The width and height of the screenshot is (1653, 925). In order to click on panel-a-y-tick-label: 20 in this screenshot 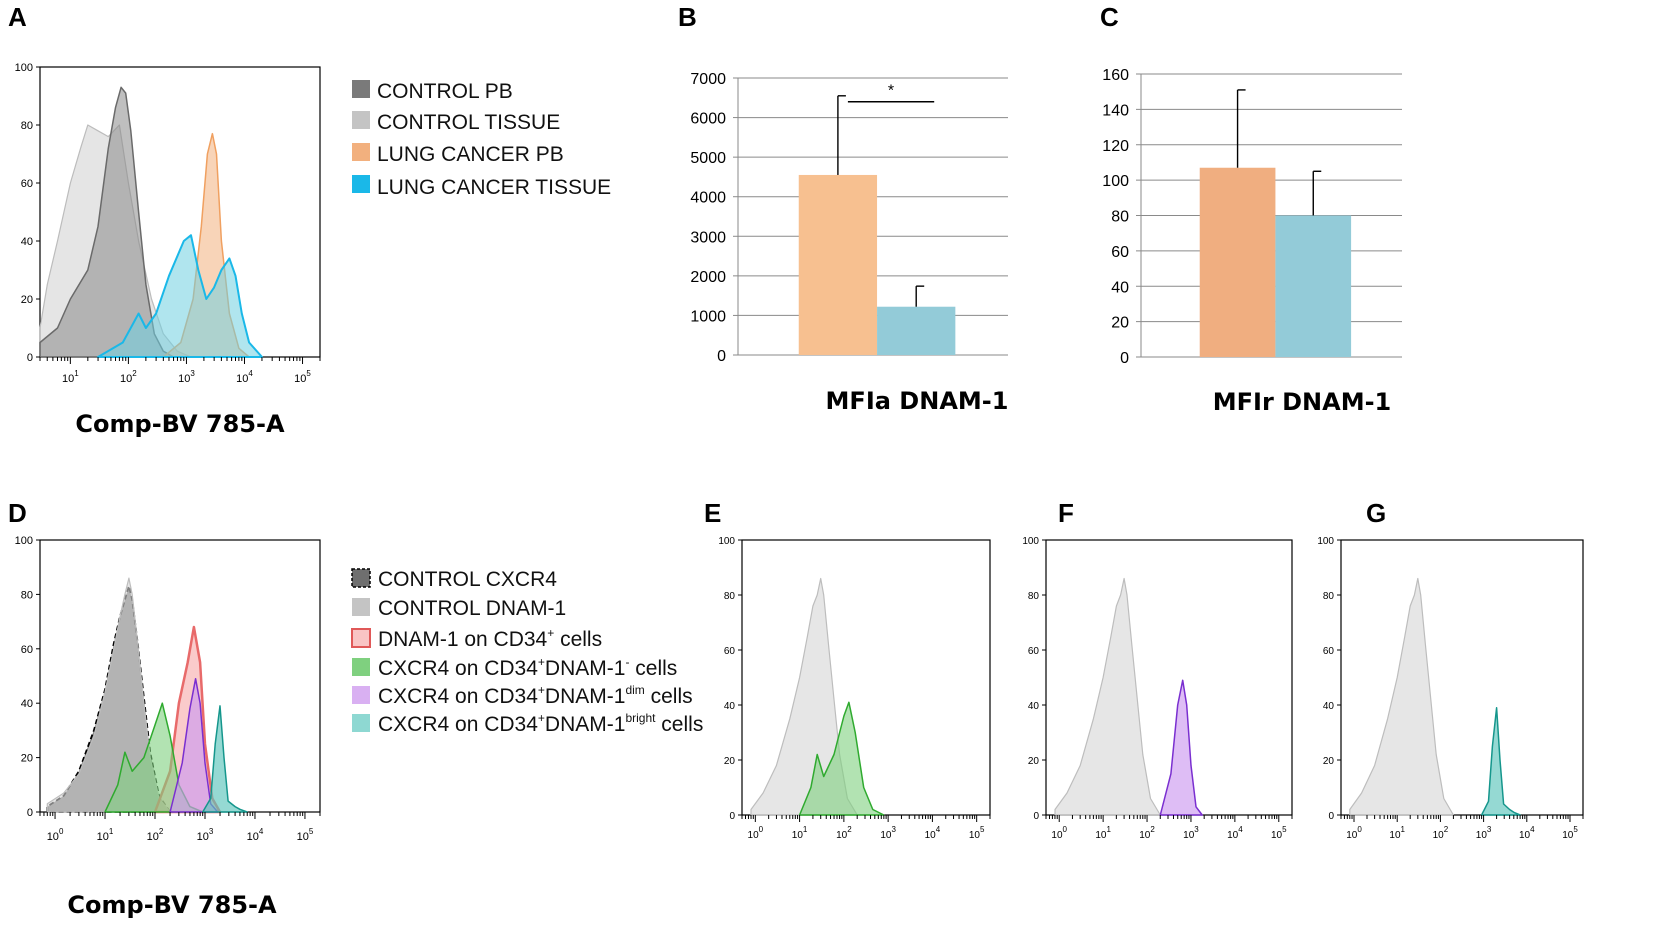, I will do `click(27, 300)`.